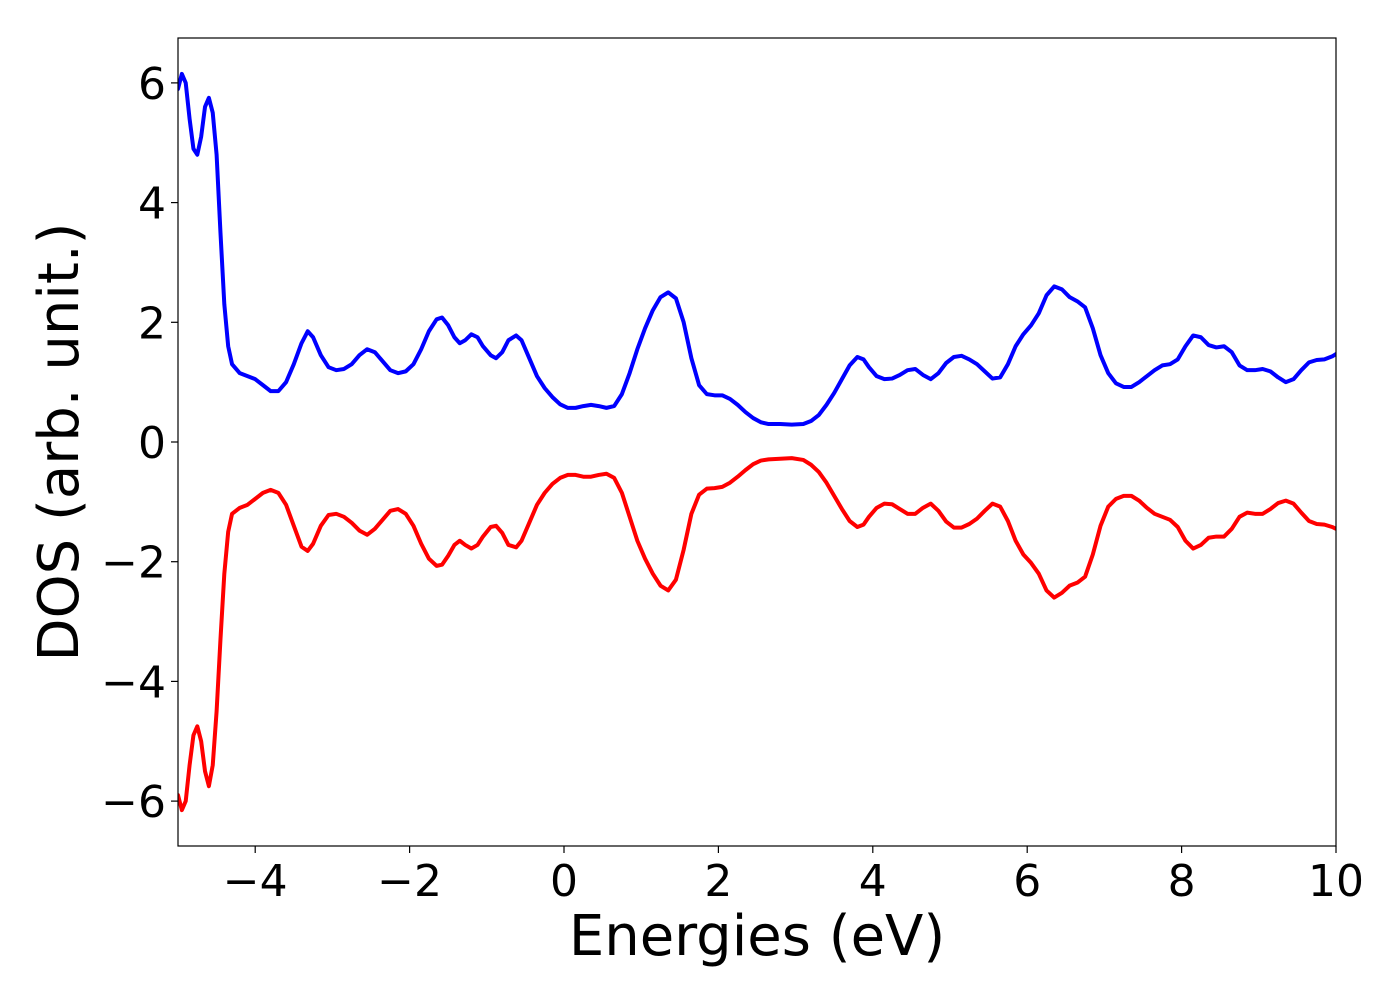 Image resolution: width=1400 pixels, height=1000 pixels. Describe the element at coordinates (1182, 881) in the screenshot. I see `x-tick-label: 8` at that location.